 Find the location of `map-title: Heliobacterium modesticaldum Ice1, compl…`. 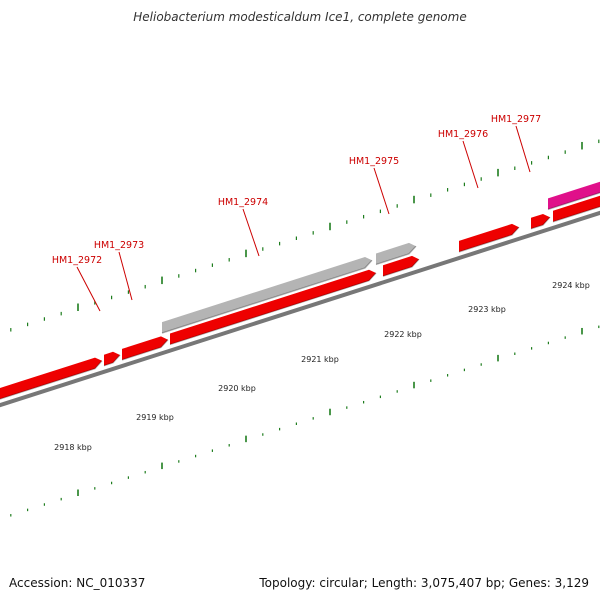

map-title: Heliobacterium modesticaldum Ice1, compl… is located at coordinates (300, 17).